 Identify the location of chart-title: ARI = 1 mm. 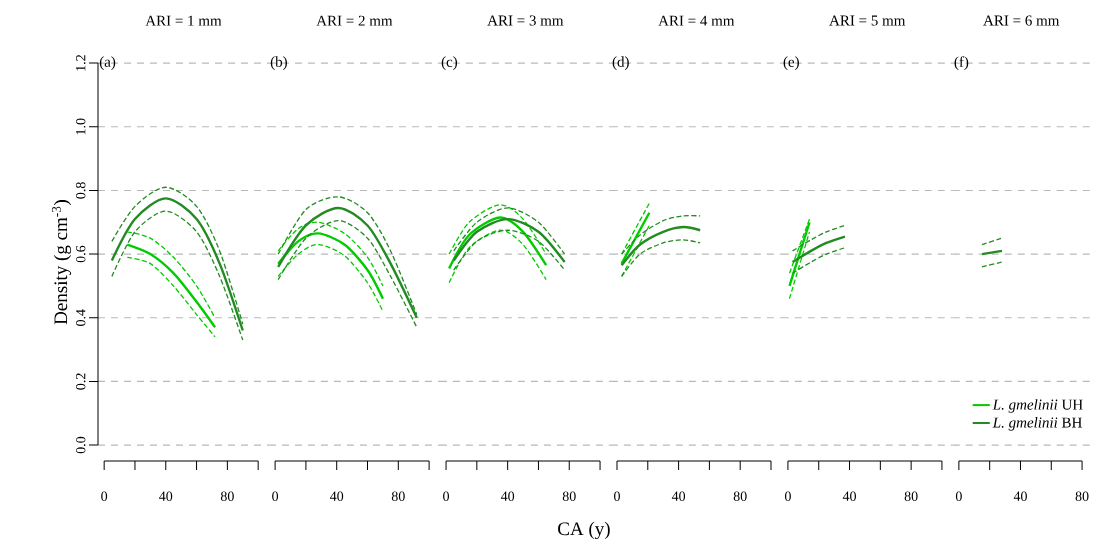
(183, 20).